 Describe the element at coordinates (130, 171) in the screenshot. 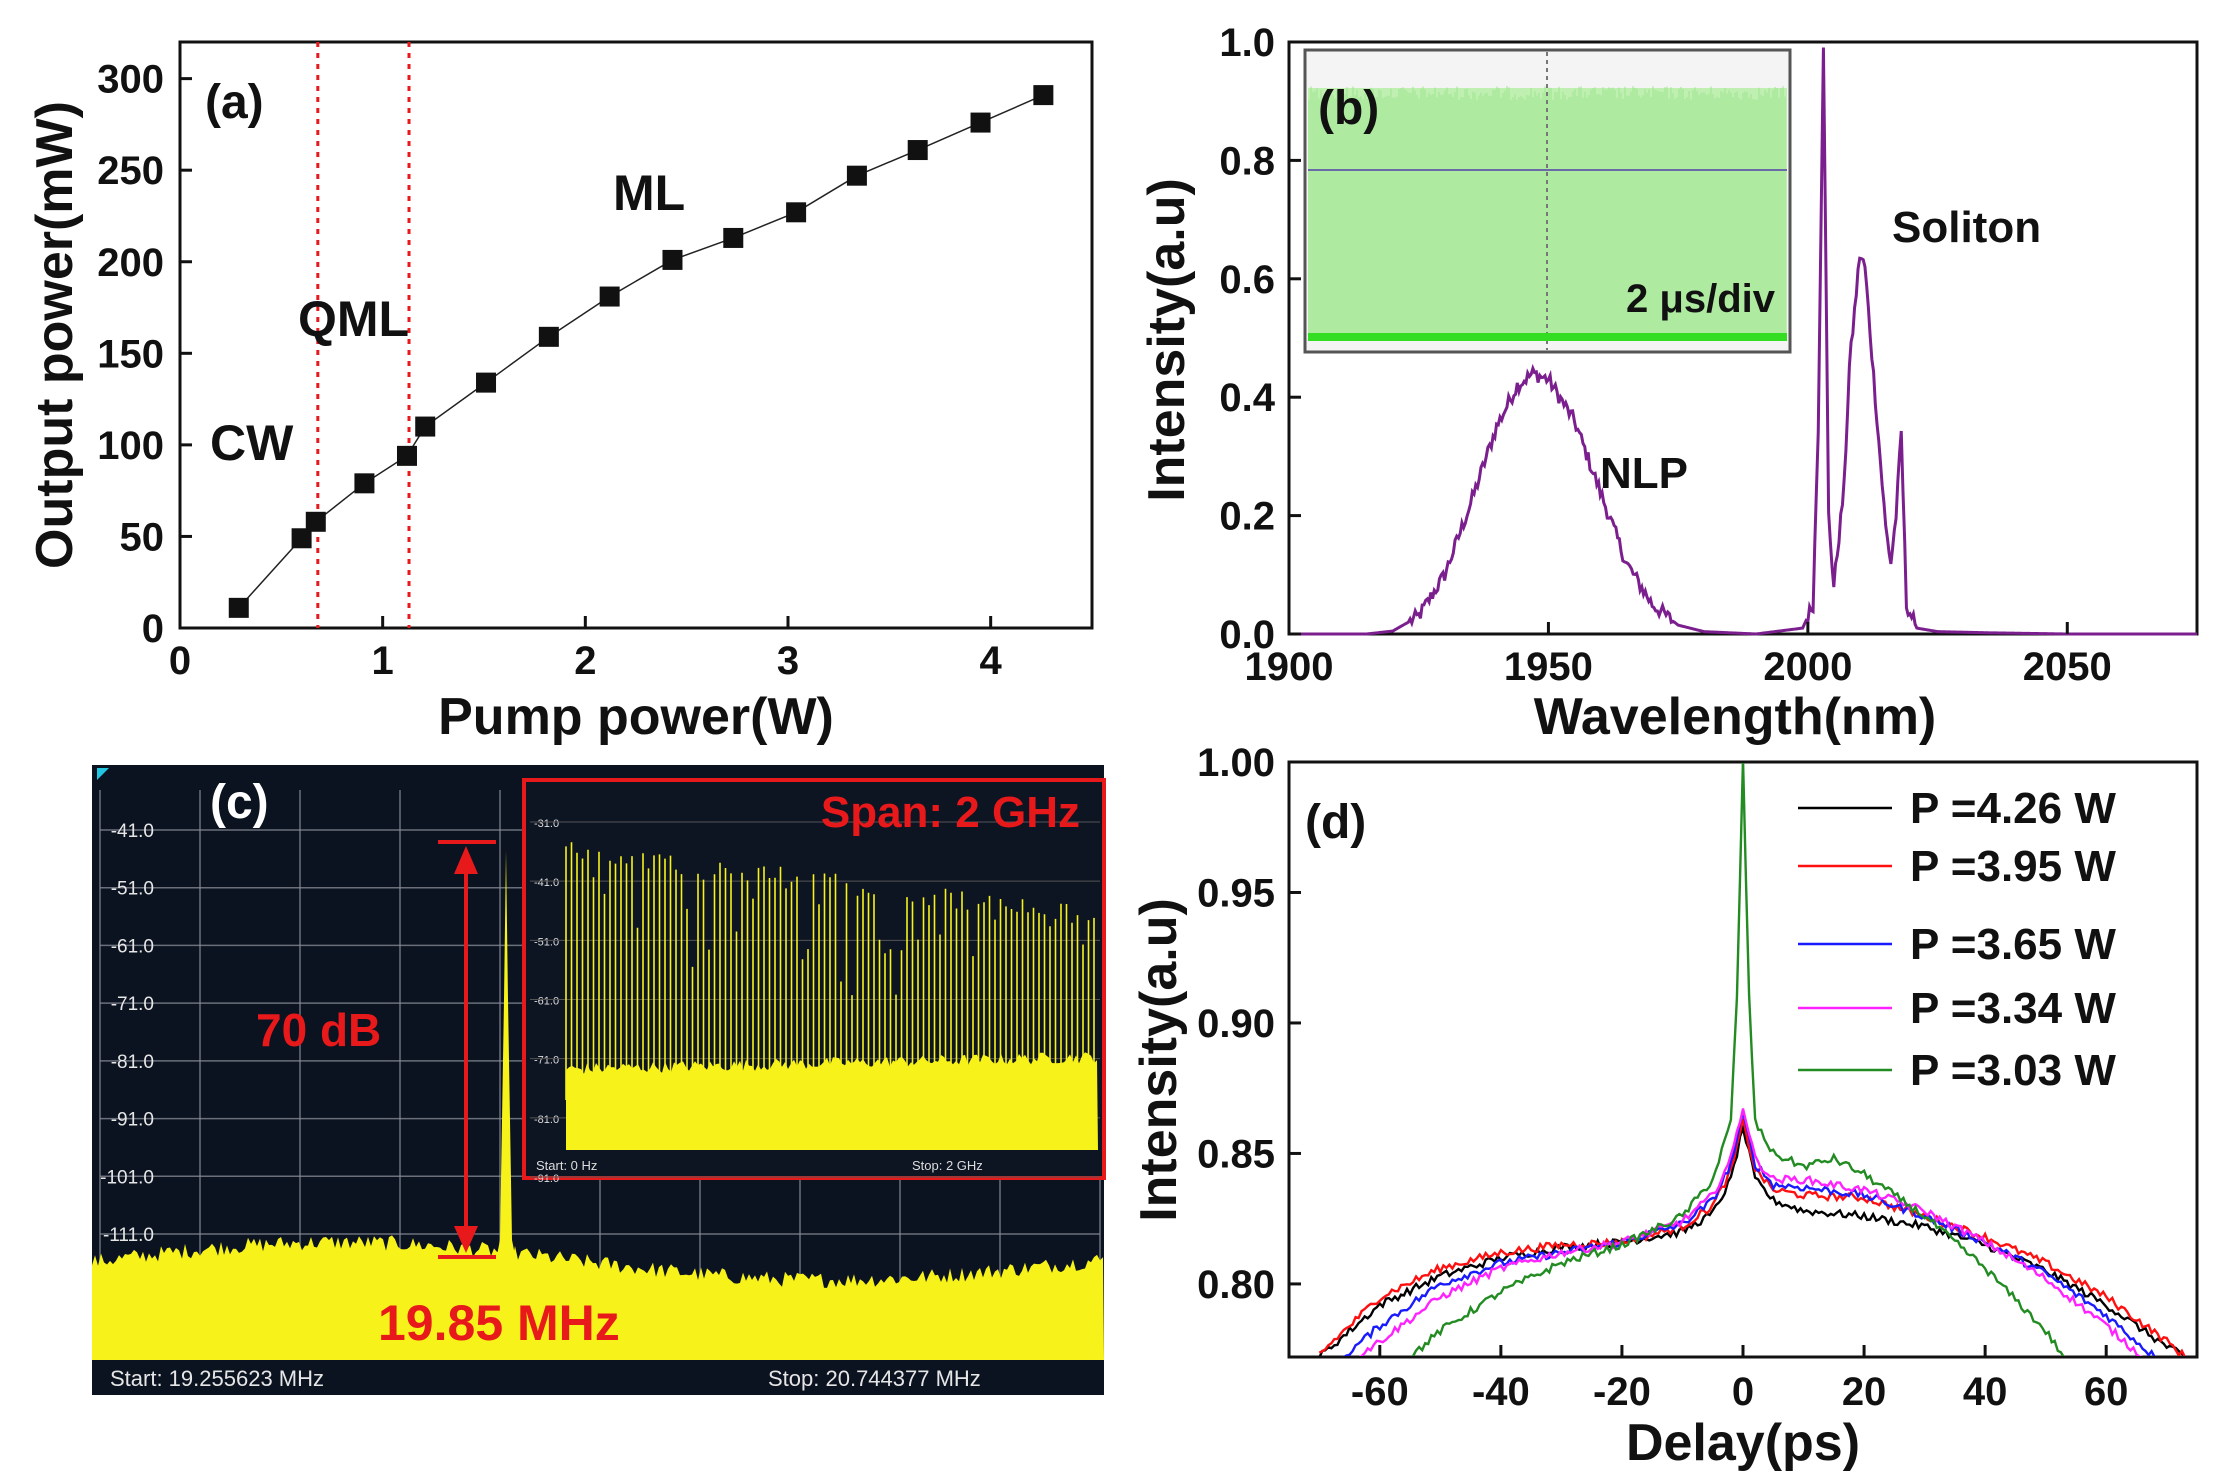

I see `a-y-tick-label: 250` at that location.